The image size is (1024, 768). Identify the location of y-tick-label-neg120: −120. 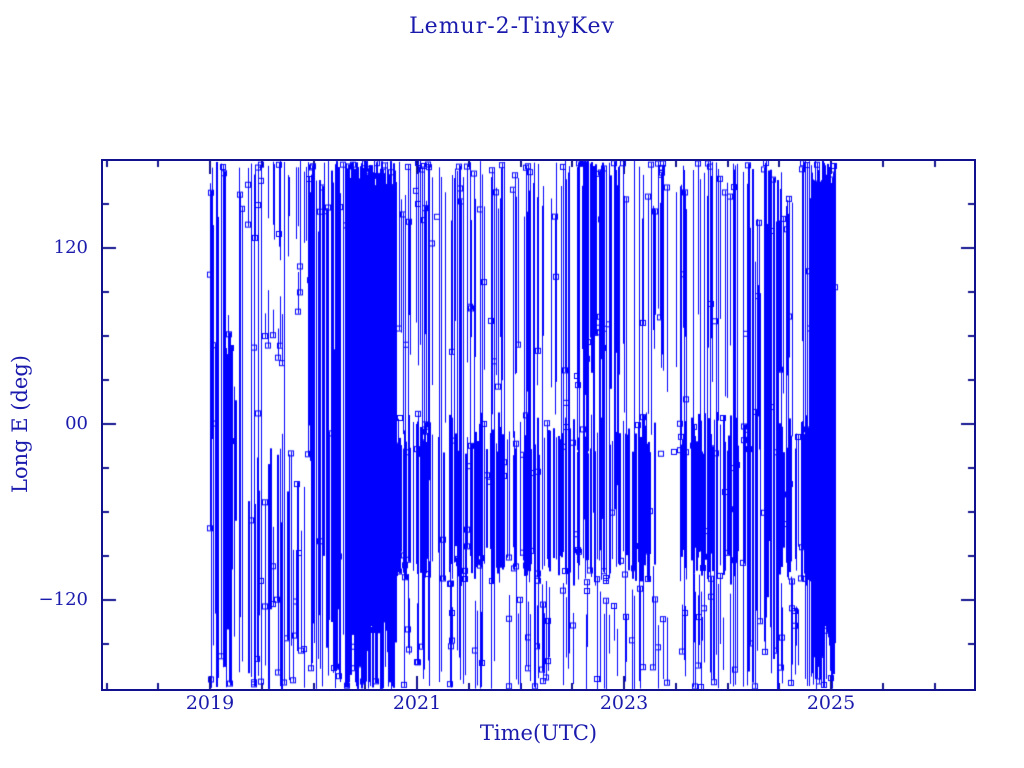
(63, 599).